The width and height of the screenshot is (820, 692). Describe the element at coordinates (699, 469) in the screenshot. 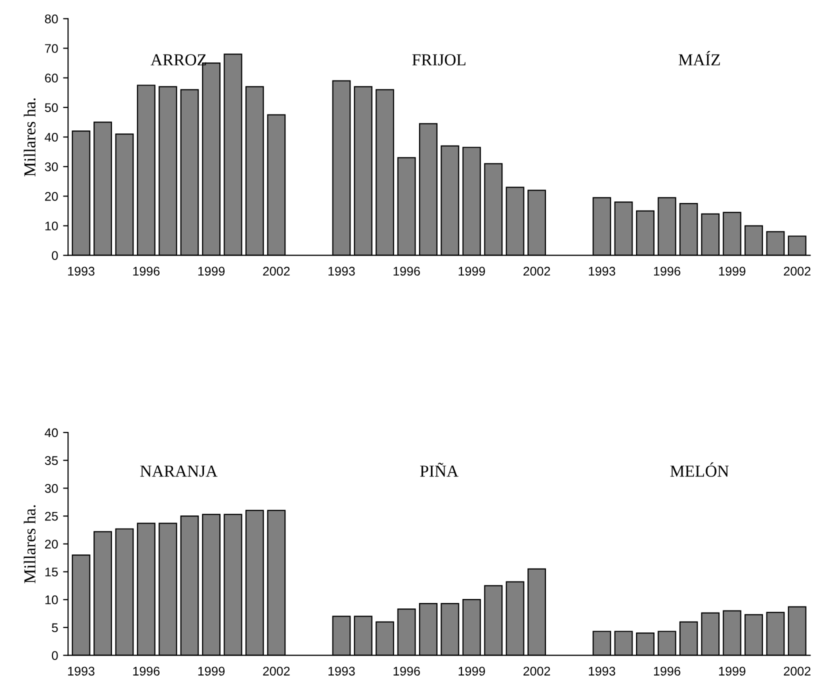

I see `annotation: MELÓN` at that location.